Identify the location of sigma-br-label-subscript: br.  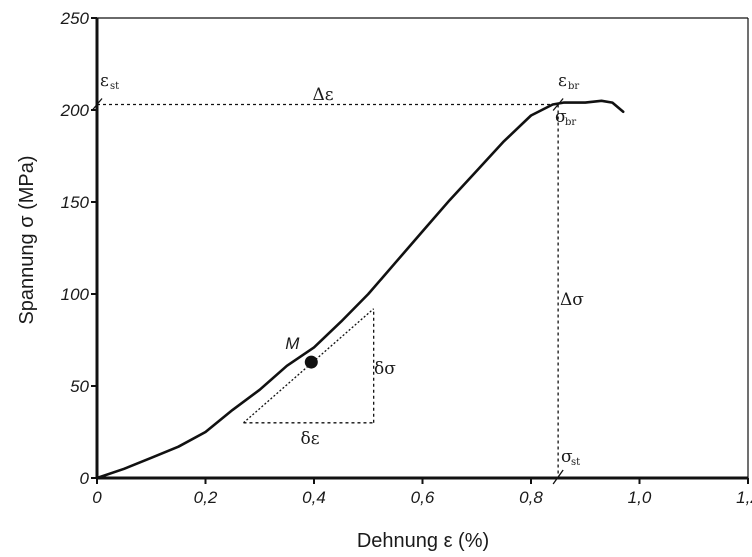
(570, 122).